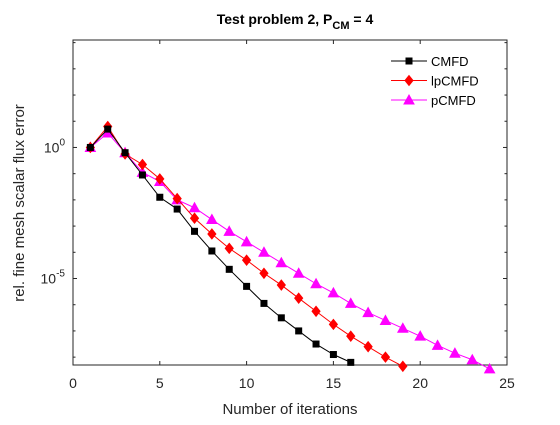 This screenshot has width=560, height=425. Describe the element at coordinates (334, 383) in the screenshot. I see `x-tick-label: 15` at that location.